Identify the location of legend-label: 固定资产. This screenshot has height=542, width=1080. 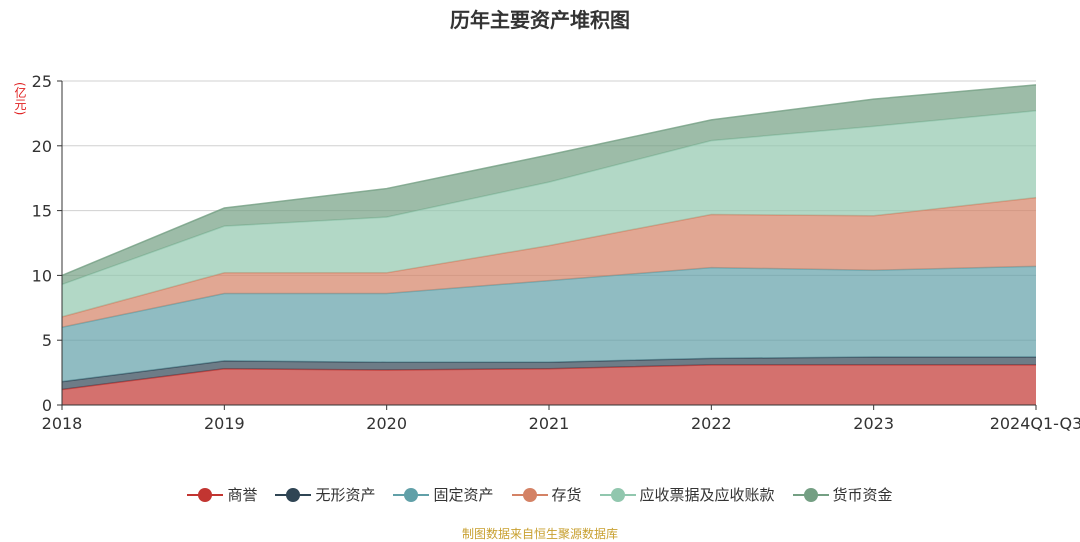
(463, 495).